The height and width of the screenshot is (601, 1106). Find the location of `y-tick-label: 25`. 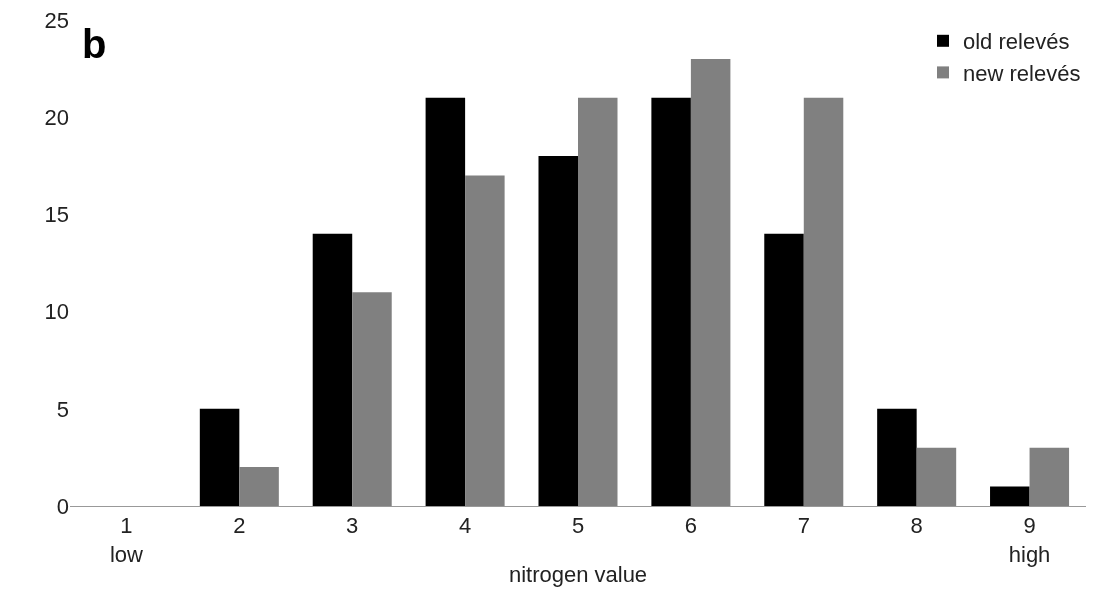

y-tick-label: 25 is located at coordinates (56, 20).